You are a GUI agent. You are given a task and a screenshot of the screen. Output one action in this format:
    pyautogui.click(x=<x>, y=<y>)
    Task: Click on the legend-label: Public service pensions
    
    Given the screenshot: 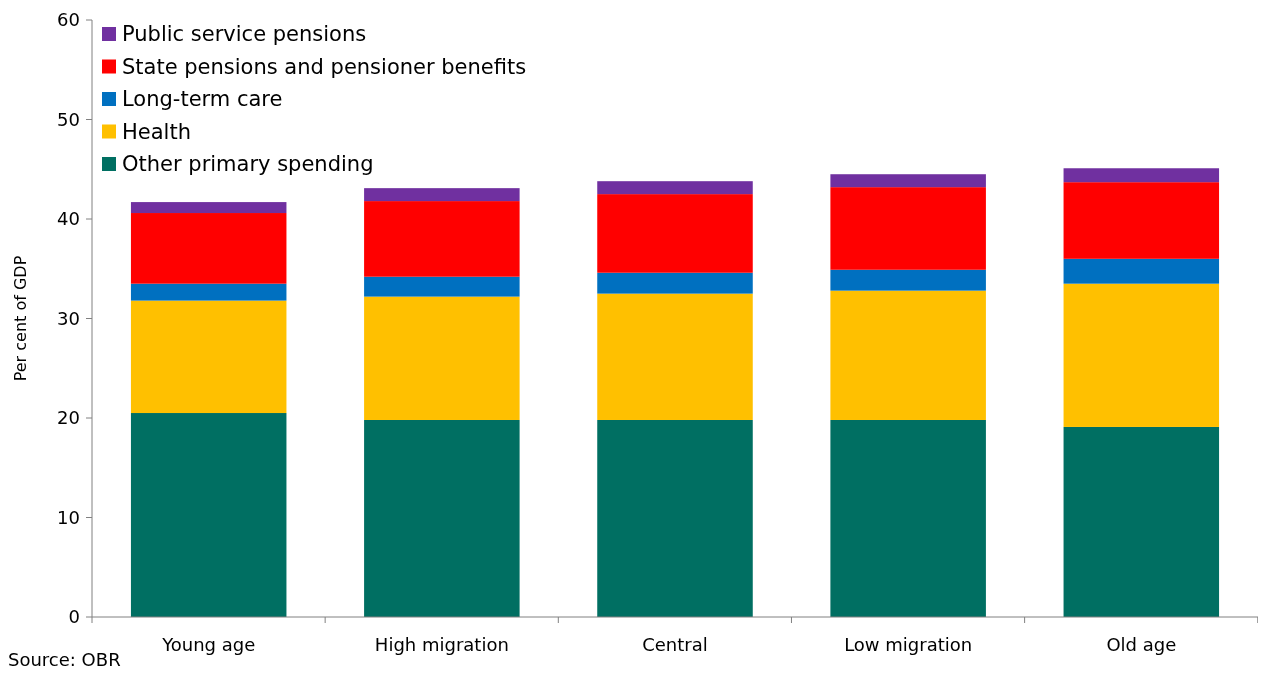 What is the action you would take?
    pyautogui.click(x=244, y=34)
    